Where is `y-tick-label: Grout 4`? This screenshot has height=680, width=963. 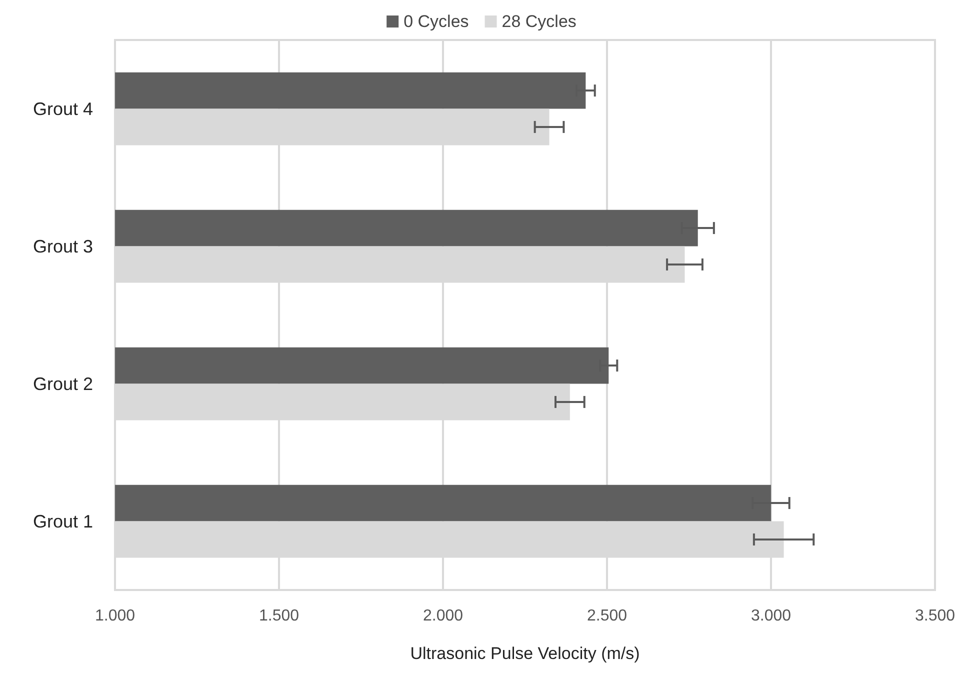
y-tick-label: Grout 4 is located at coordinates (62, 108).